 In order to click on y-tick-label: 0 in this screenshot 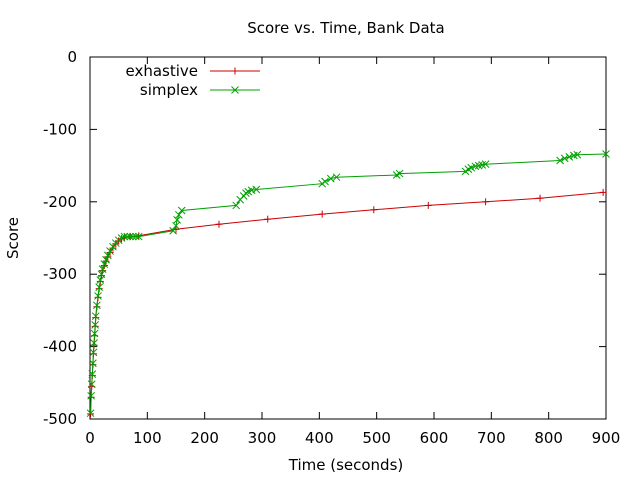, I will do `click(72, 57)`.